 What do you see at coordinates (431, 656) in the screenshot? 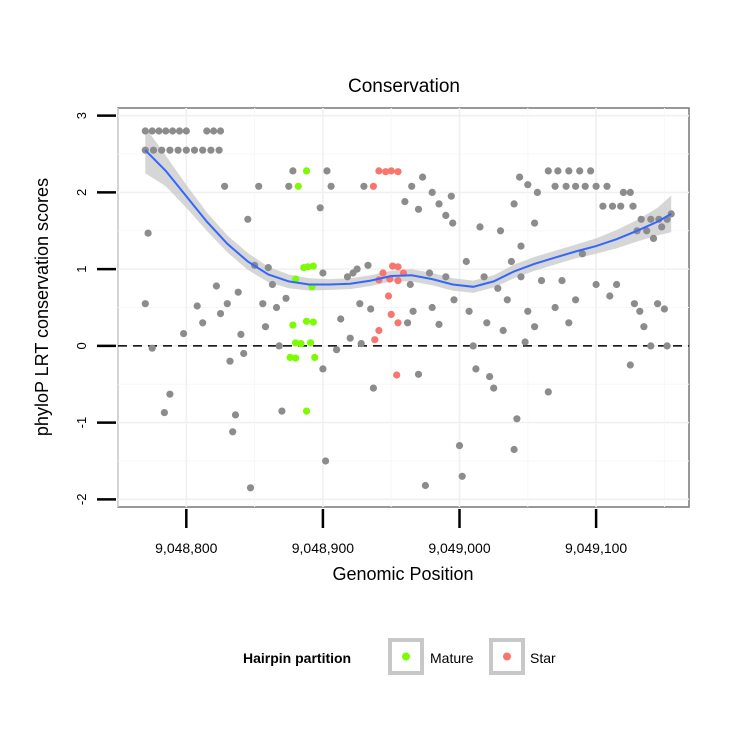
I see `legend-item-mature: Mature` at bounding box center [431, 656].